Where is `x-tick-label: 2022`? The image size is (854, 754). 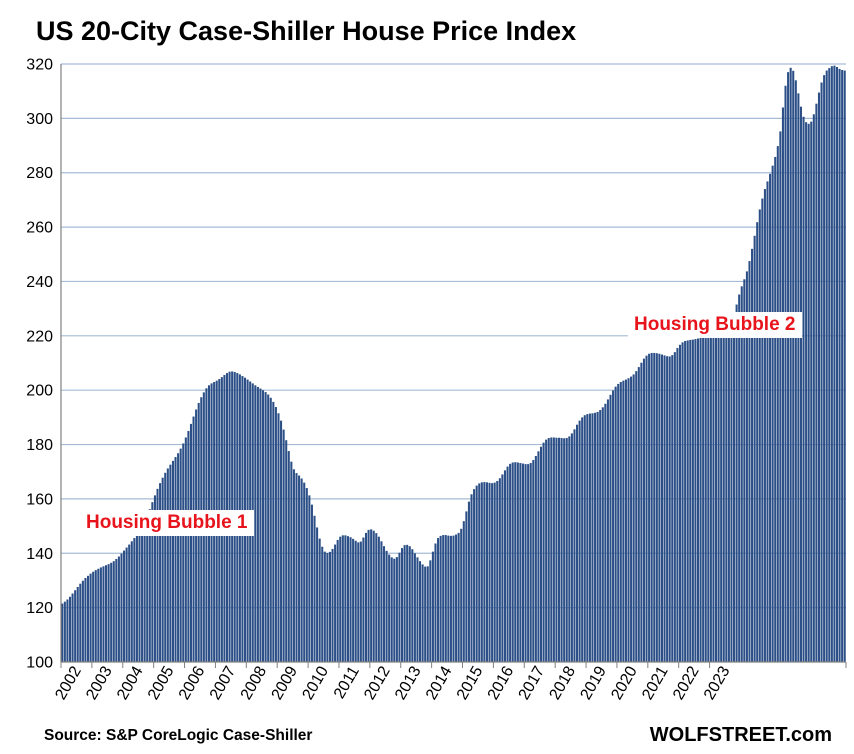
x-tick-label: 2022 is located at coordinates (686, 682).